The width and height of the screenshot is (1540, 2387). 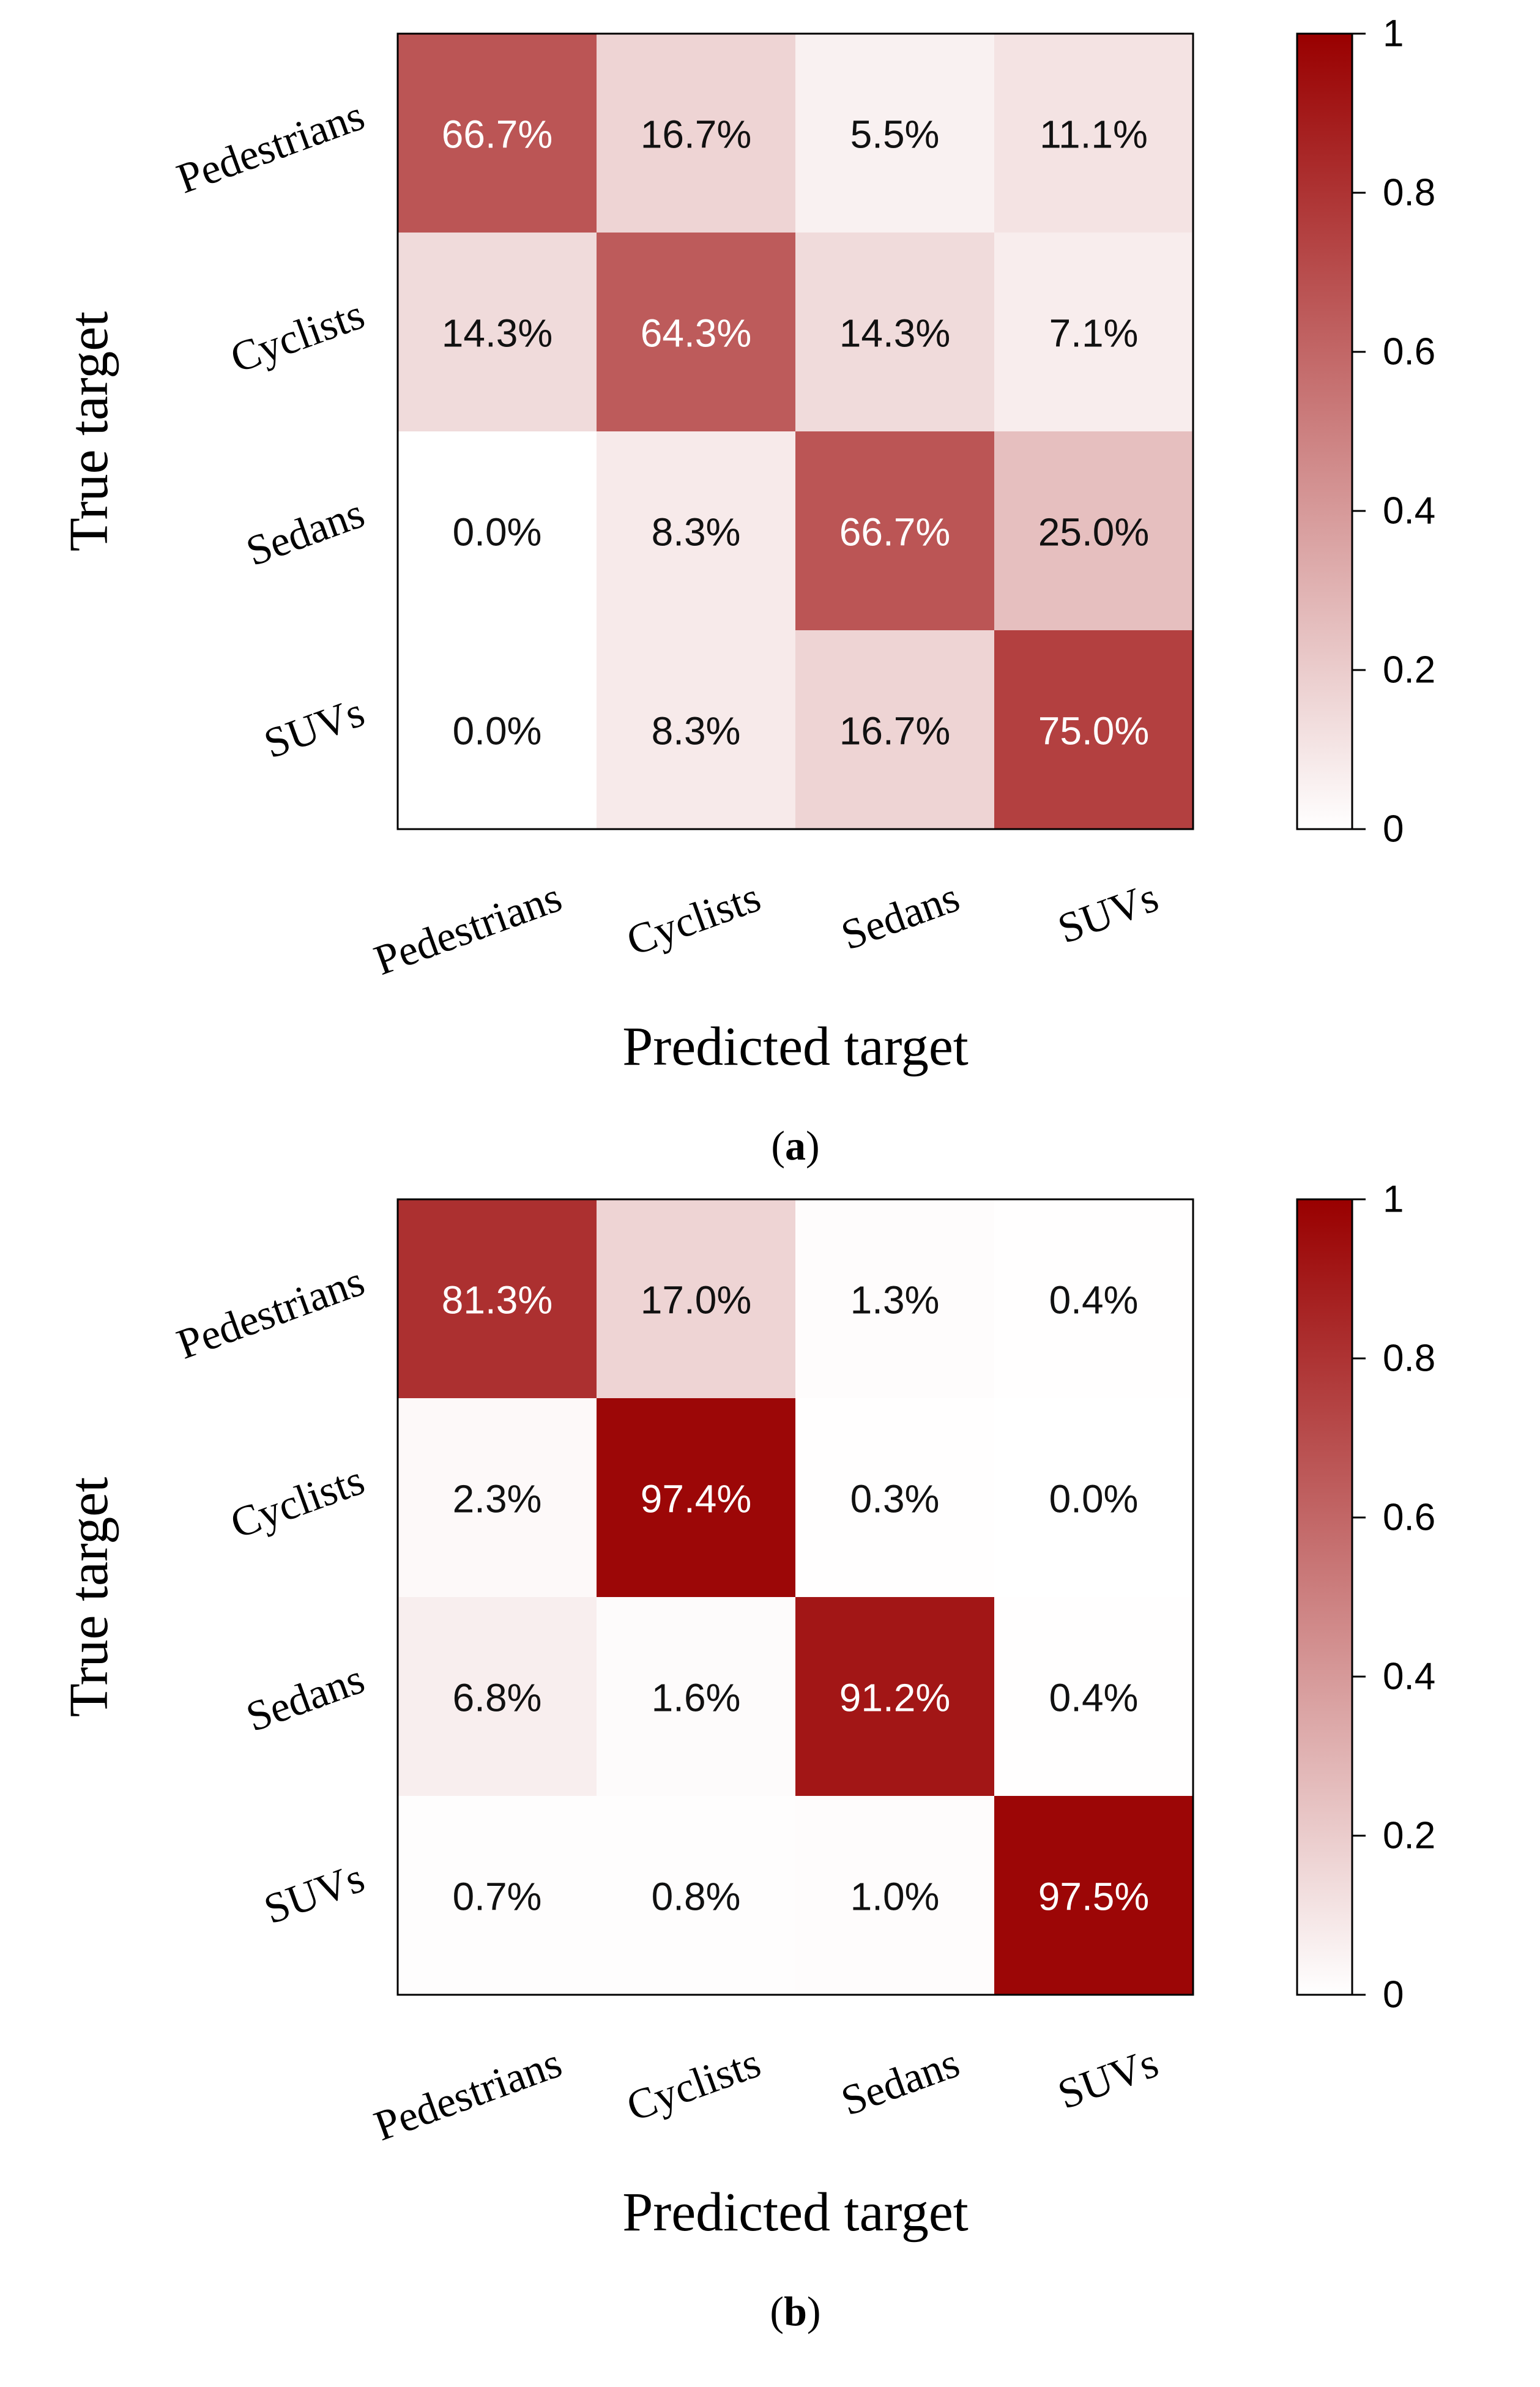 I want to click on cell-value-label: 6.8%, so click(x=497, y=1698).